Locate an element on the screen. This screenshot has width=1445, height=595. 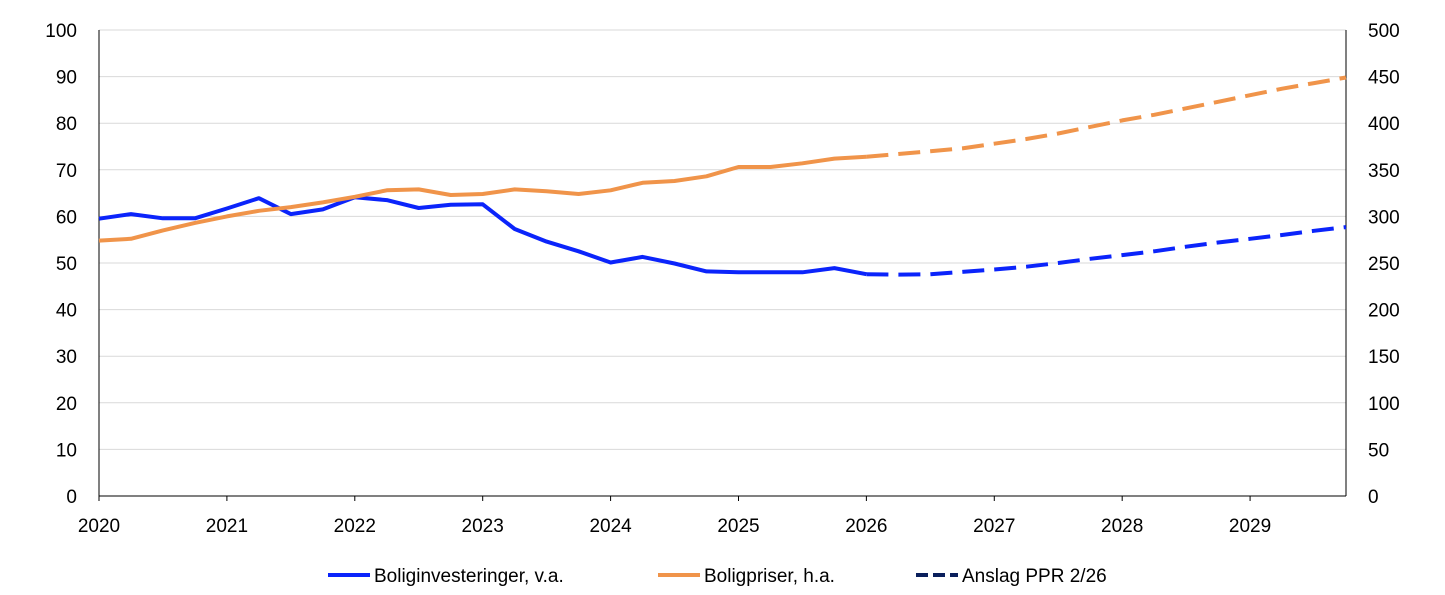
y-left-tick-label: 60 is located at coordinates (66, 217).